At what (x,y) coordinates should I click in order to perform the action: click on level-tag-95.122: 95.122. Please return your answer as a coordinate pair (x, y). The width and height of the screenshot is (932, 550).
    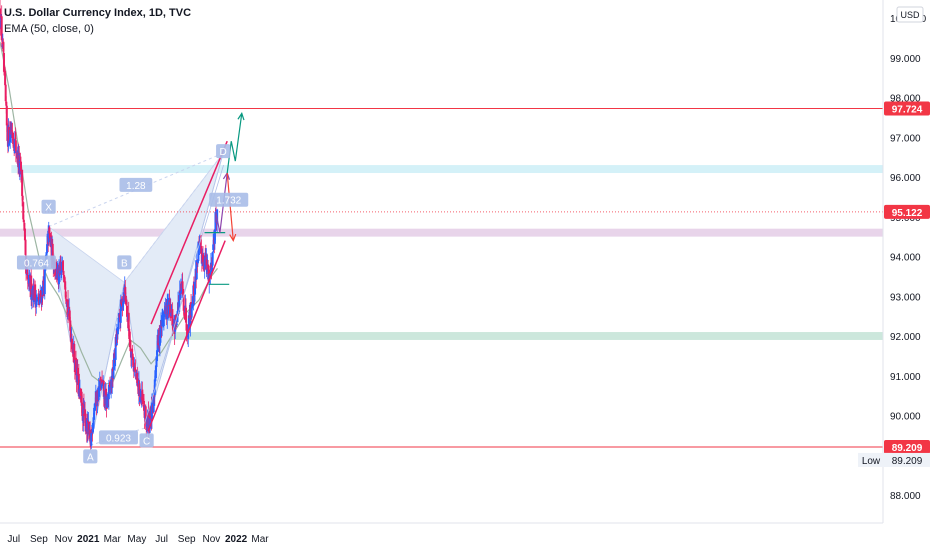
    Looking at the image, I should click on (907, 213).